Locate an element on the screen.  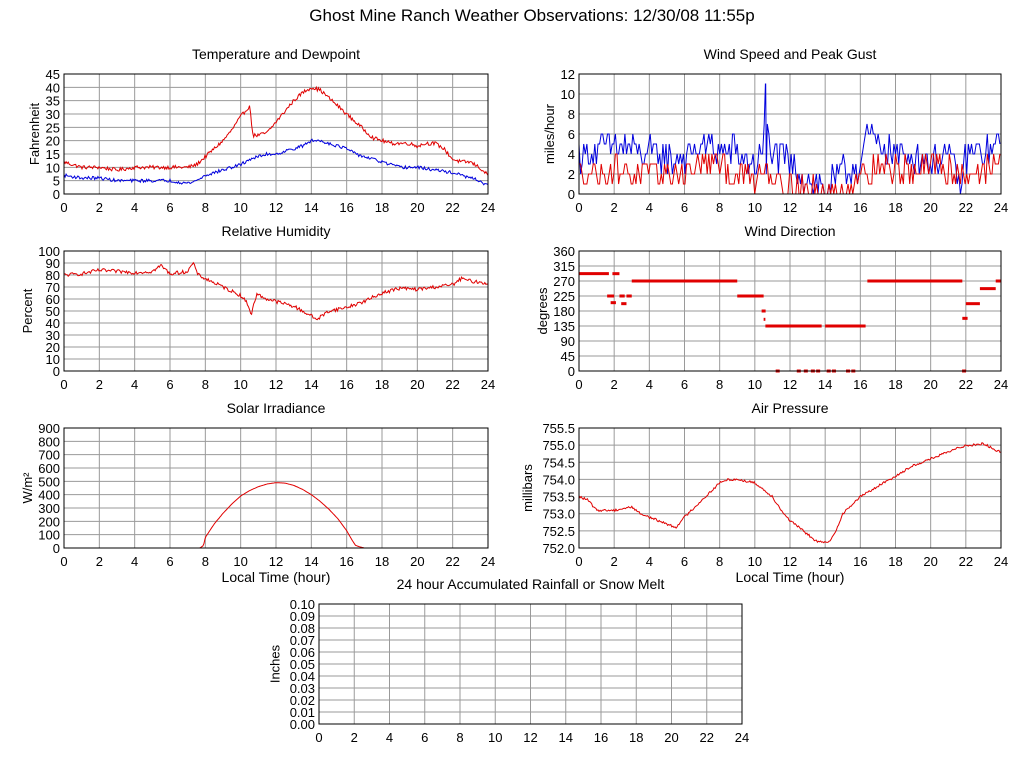
y-tick-label: 8 is located at coordinates (571, 114).